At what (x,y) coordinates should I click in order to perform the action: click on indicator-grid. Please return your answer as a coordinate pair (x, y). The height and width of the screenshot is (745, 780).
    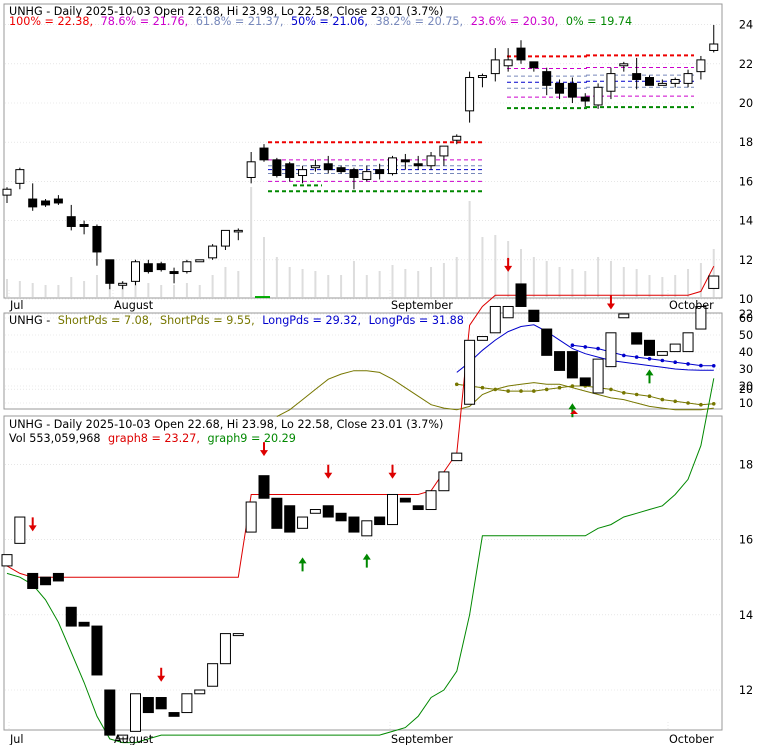
    Looking at the image, I should click on (363, 360).